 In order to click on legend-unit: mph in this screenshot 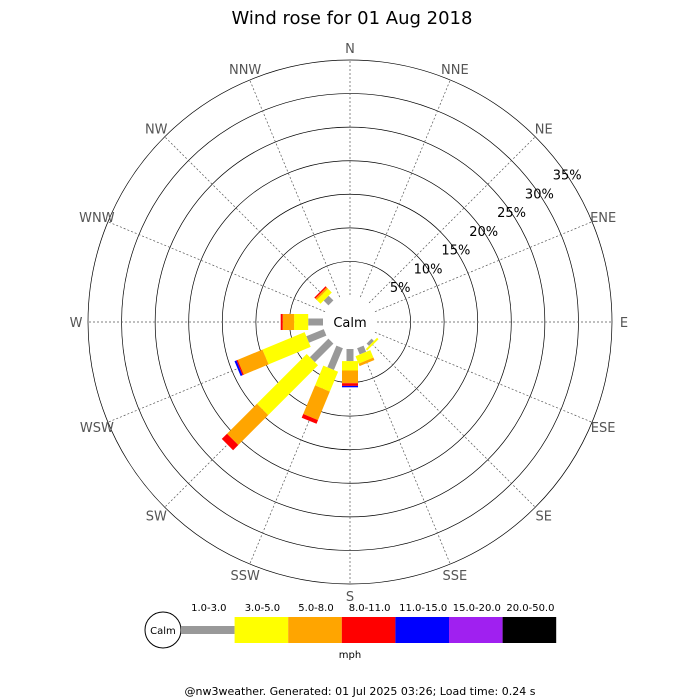, I will do `click(350, 655)`.